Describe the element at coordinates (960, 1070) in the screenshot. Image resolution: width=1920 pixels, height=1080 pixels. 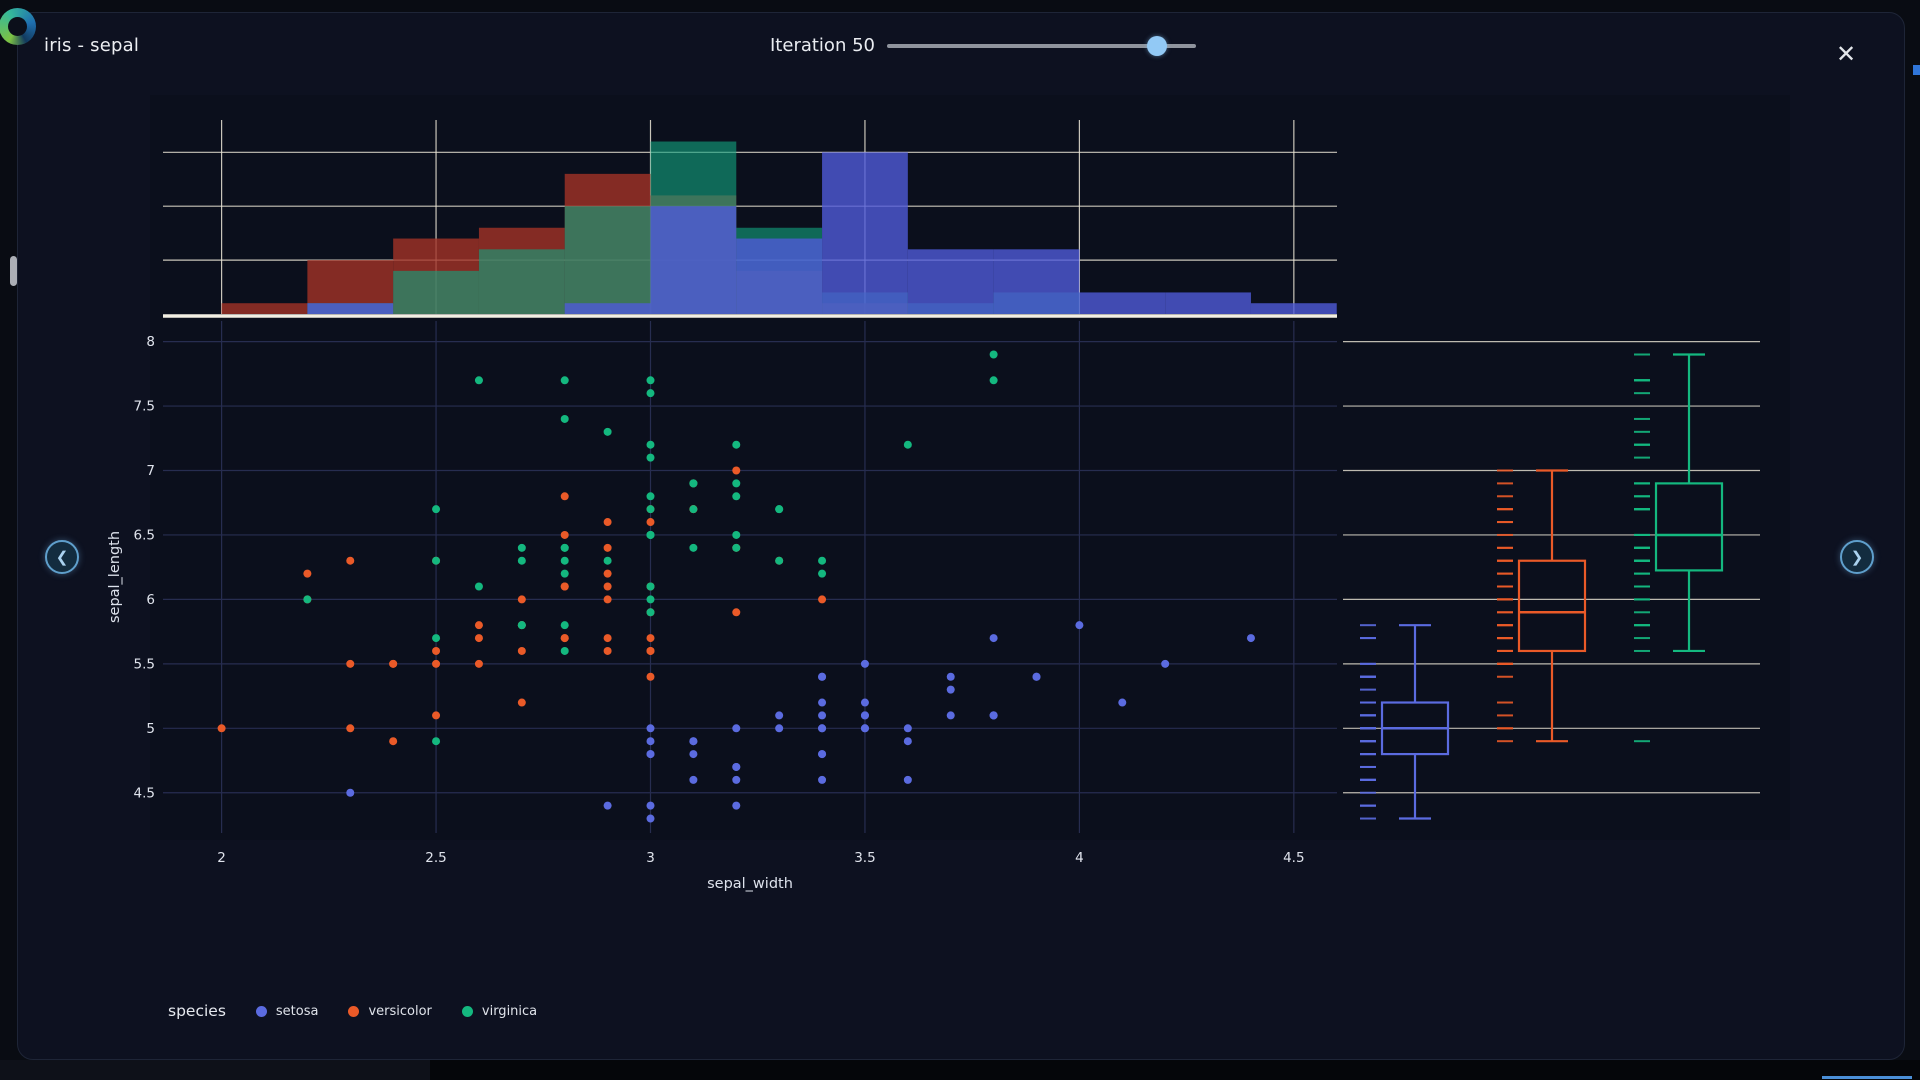
I see `bottom-bar` at that location.